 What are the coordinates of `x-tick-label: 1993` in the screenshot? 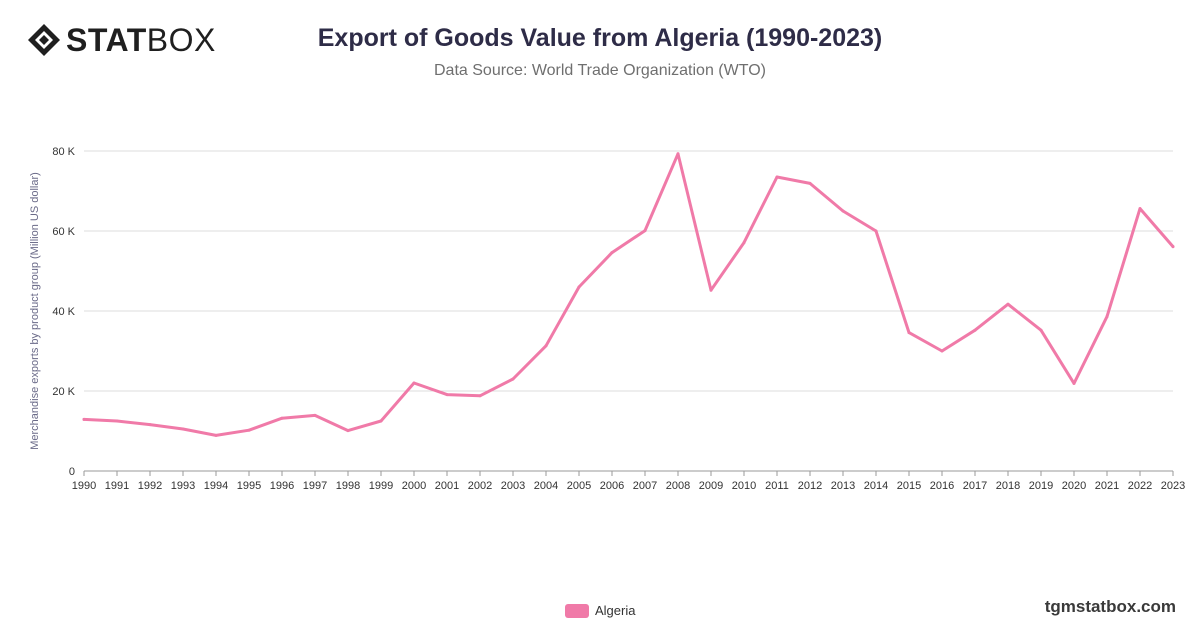 It's located at (183, 486).